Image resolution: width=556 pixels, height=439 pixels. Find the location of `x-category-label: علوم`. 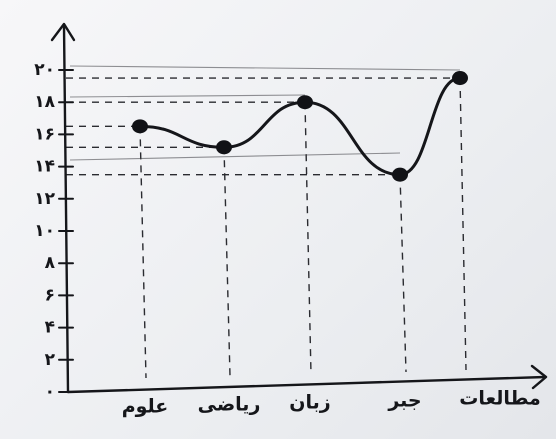

x-category-label: علوم is located at coordinates (145, 407).